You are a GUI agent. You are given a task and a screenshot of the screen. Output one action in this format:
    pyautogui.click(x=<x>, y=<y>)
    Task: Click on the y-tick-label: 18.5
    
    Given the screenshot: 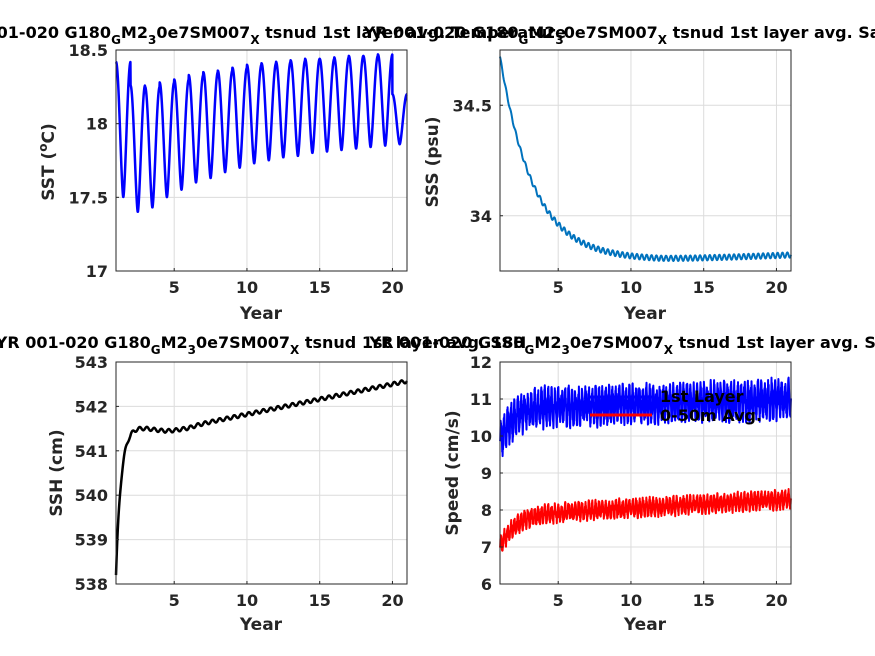 What is the action you would take?
    pyautogui.click(x=88, y=50)
    